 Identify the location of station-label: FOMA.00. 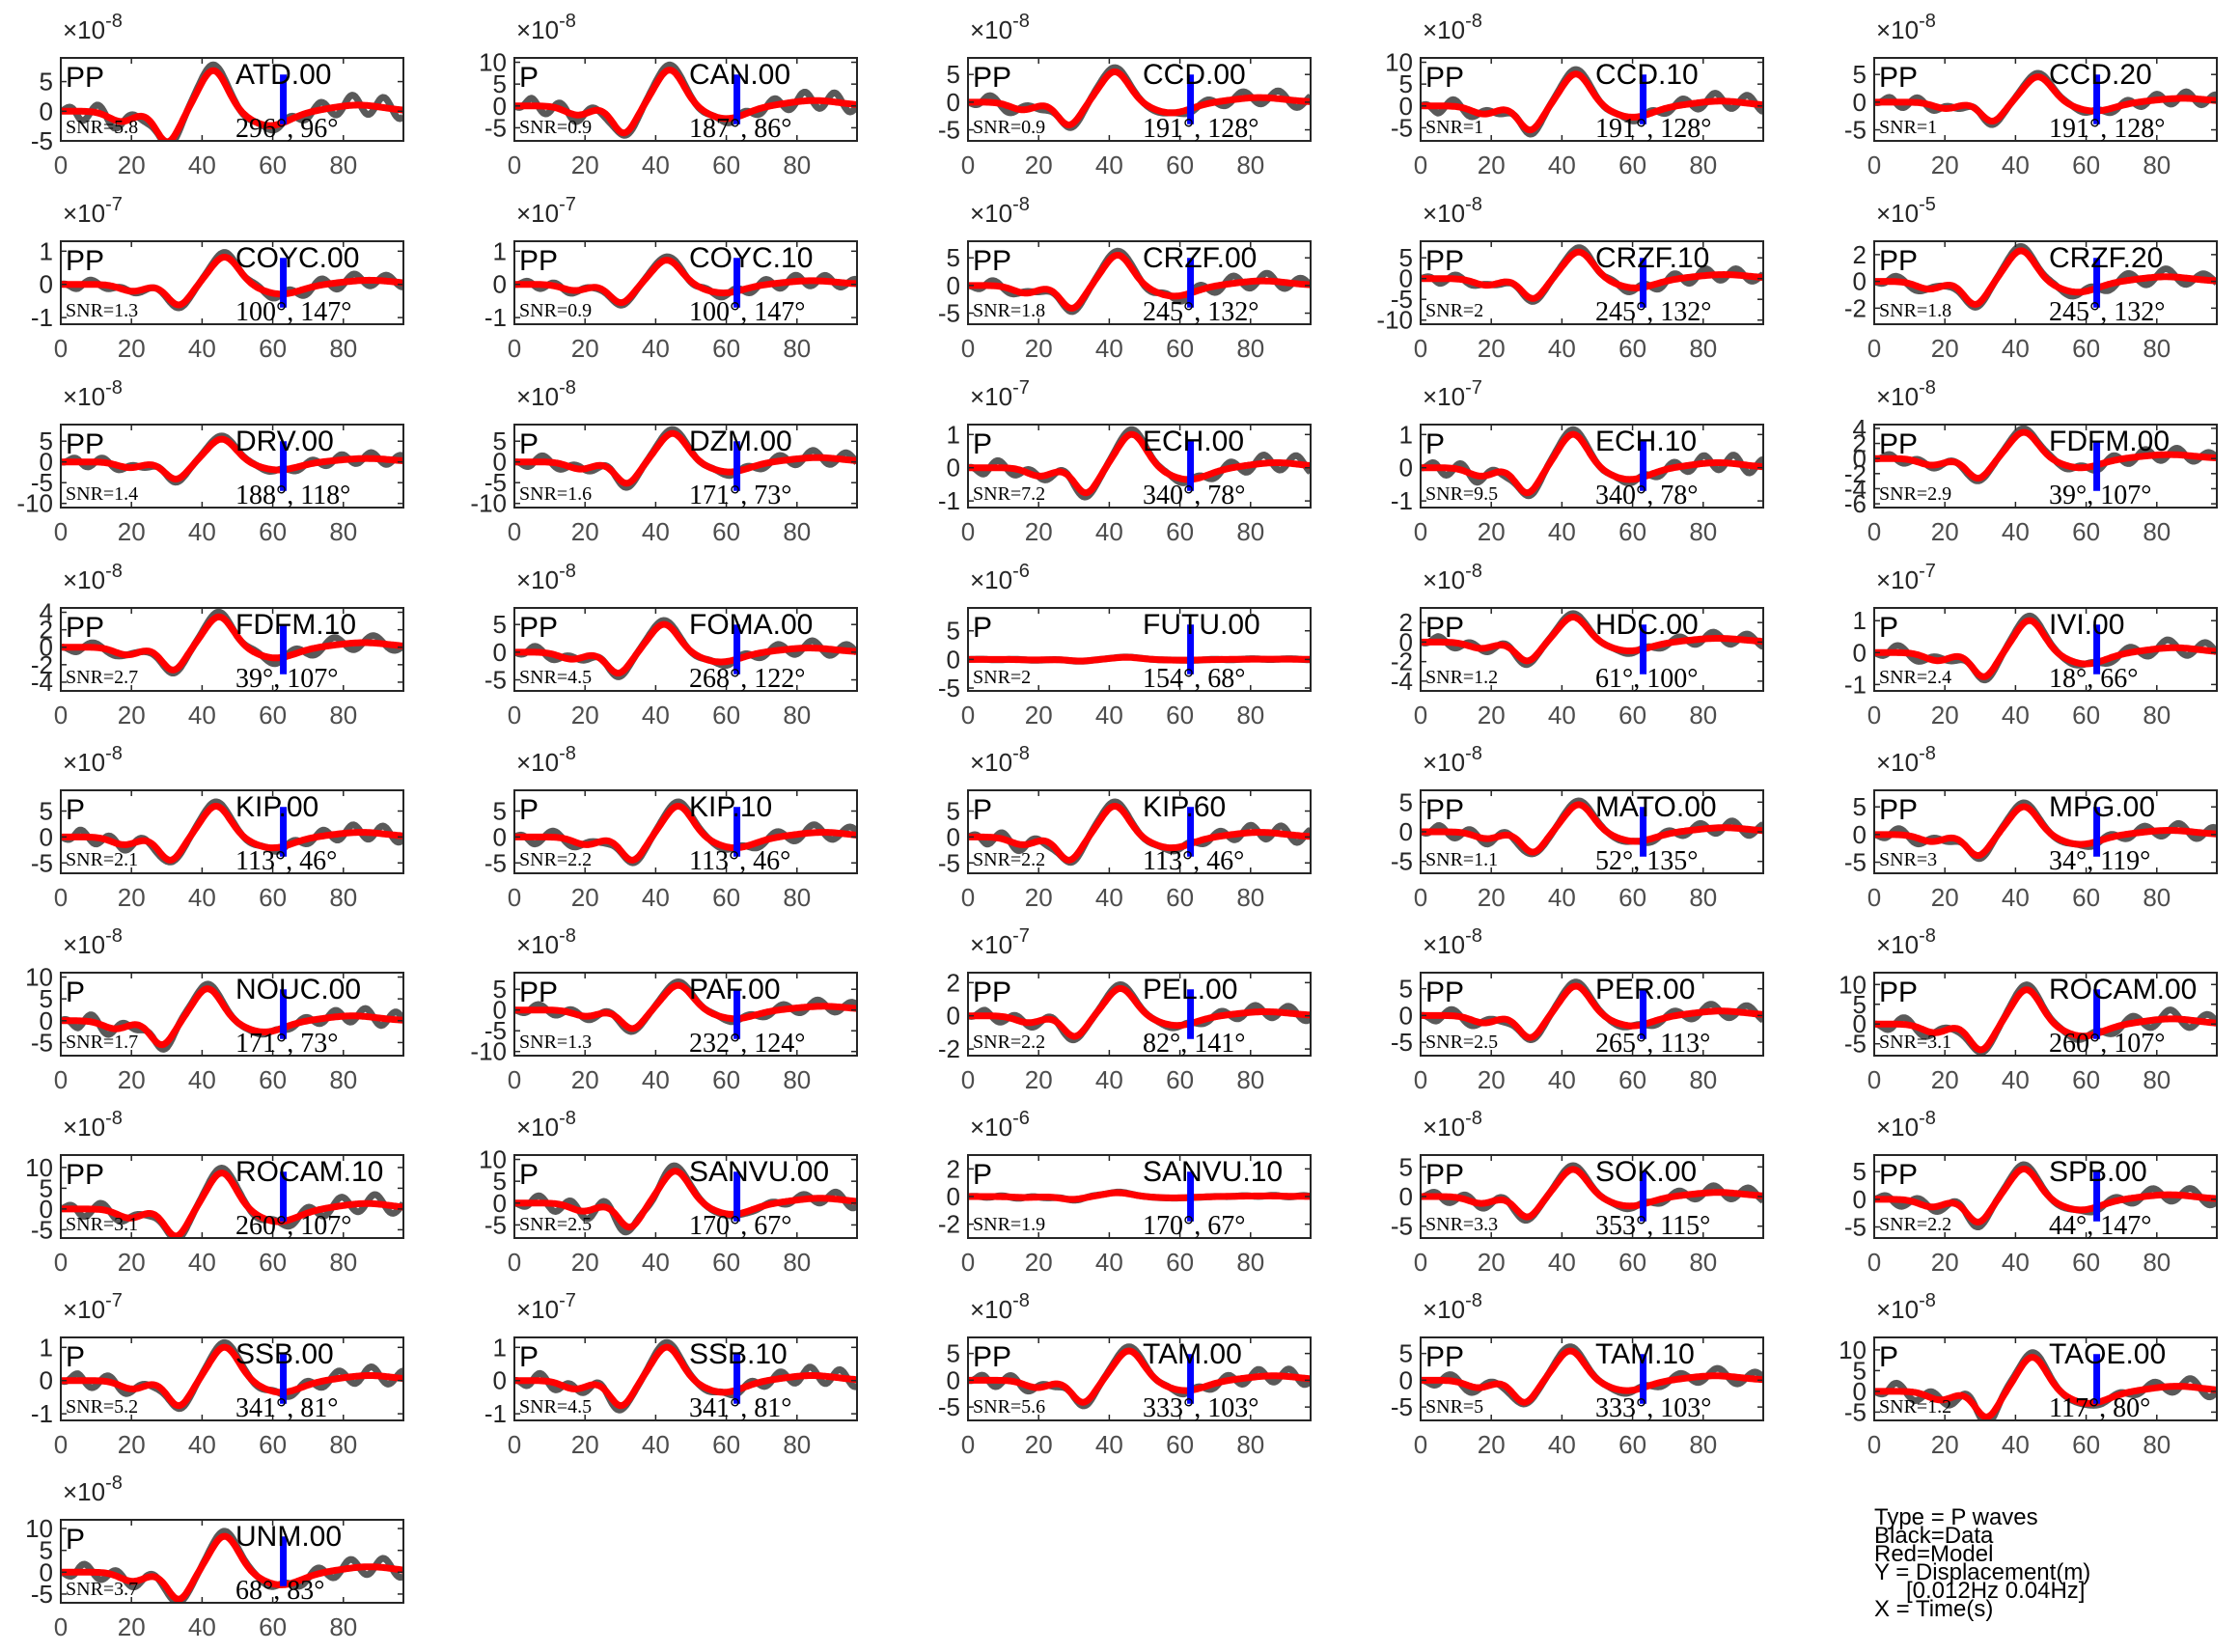
(751, 625).